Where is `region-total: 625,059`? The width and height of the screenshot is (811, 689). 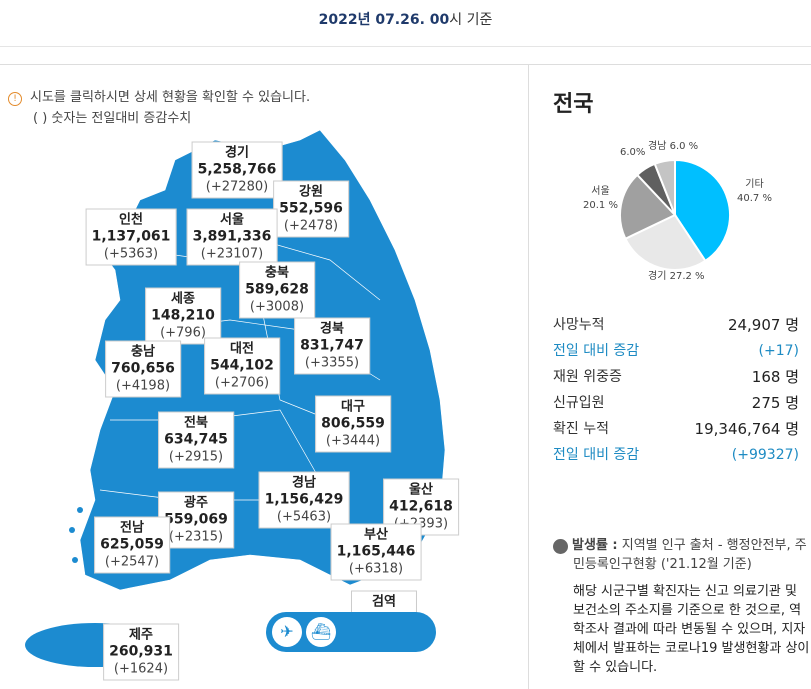
region-total: 625,059 is located at coordinates (132, 544).